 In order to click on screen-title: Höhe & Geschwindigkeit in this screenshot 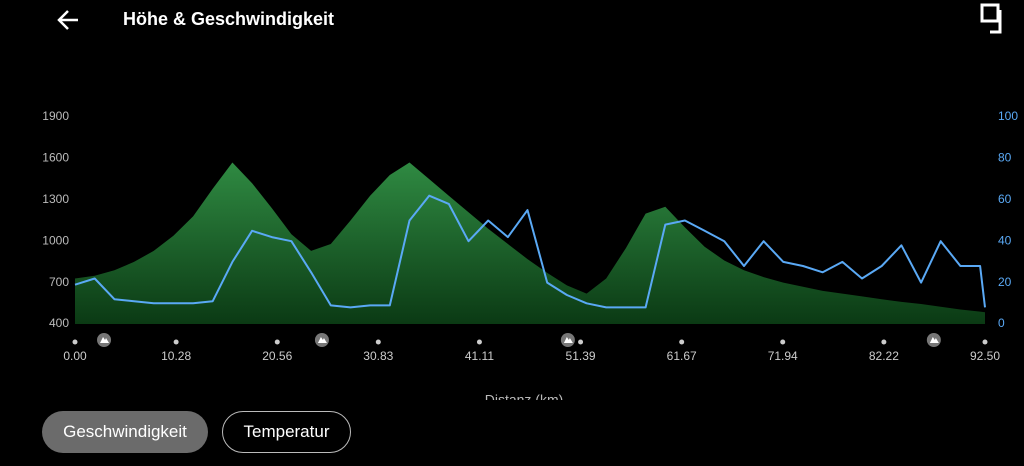, I will do `click(228, 19)`.